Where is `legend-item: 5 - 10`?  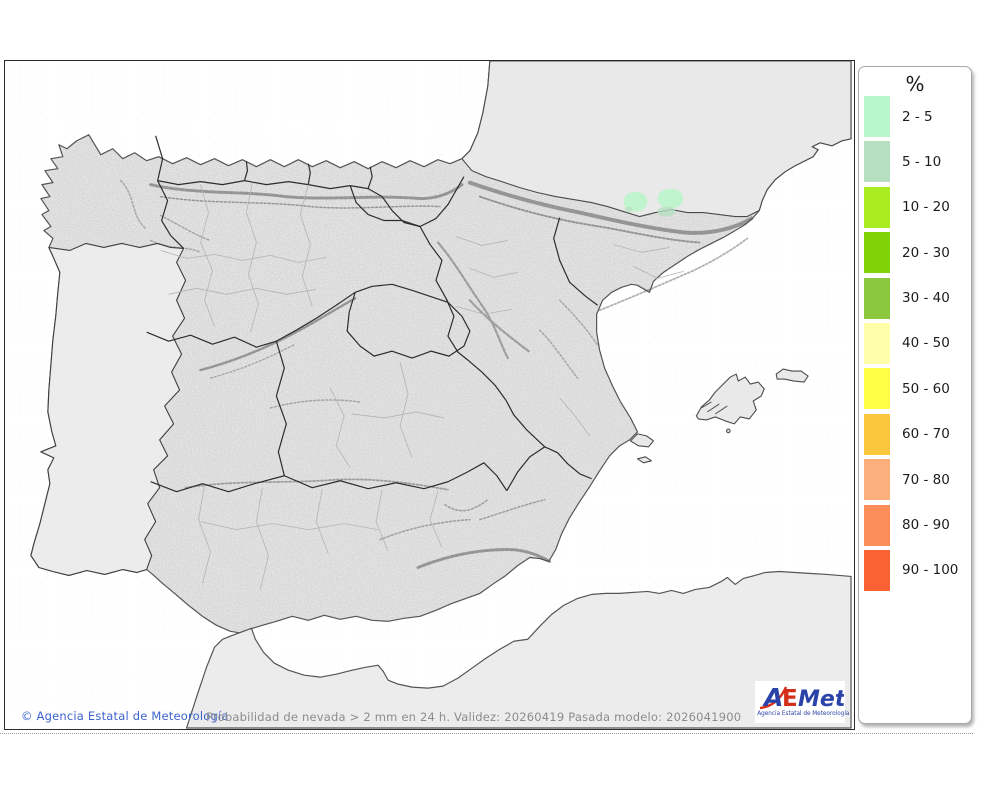
legend-item: 5 - 10 is located at coordinates (915, 162).